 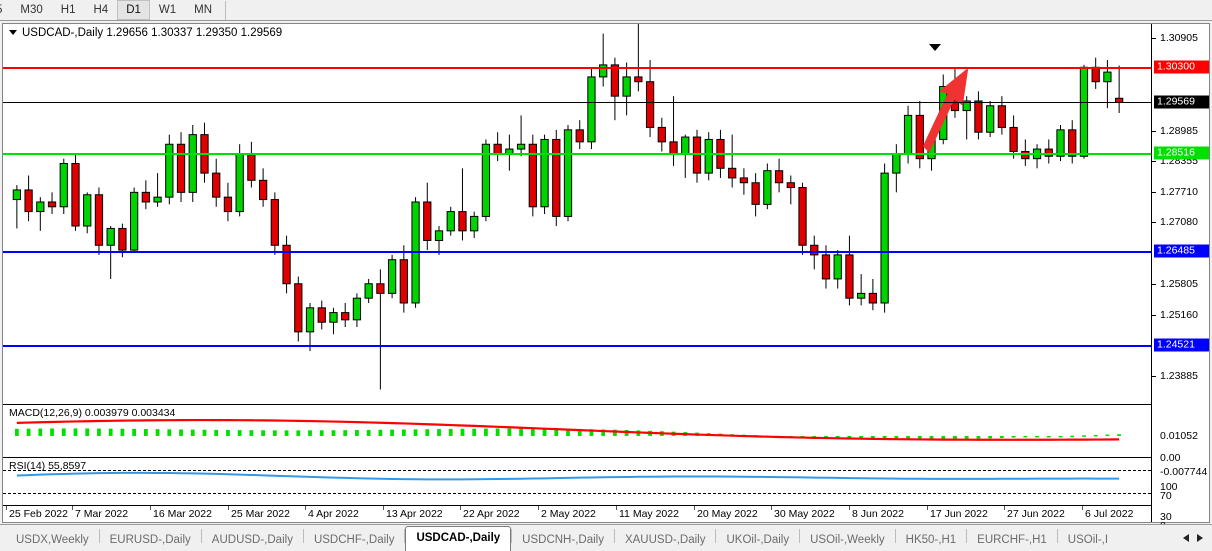 I want to click on price-level-line-1.28516, so click(x=577, y=154).